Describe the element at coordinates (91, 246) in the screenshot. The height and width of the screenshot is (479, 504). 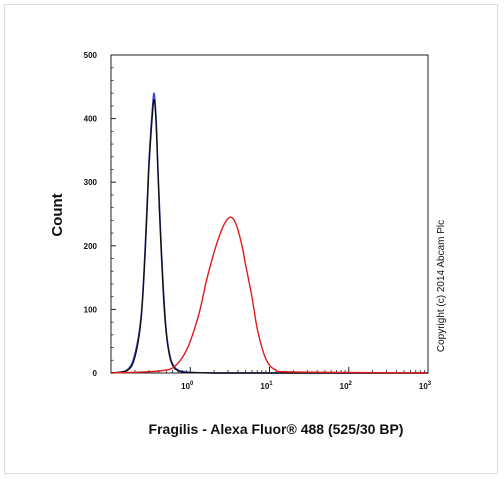
I see `y-tick-label: 200` at that location.